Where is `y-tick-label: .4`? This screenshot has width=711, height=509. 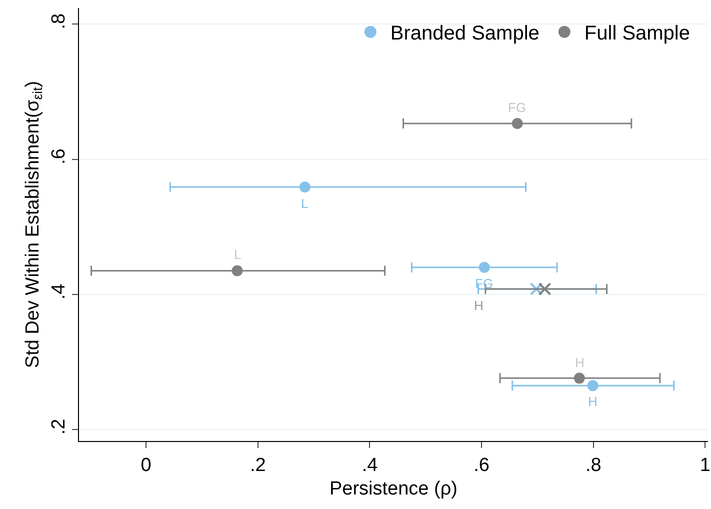
y-tick-label: .4 is located at coordinates (59, 291).